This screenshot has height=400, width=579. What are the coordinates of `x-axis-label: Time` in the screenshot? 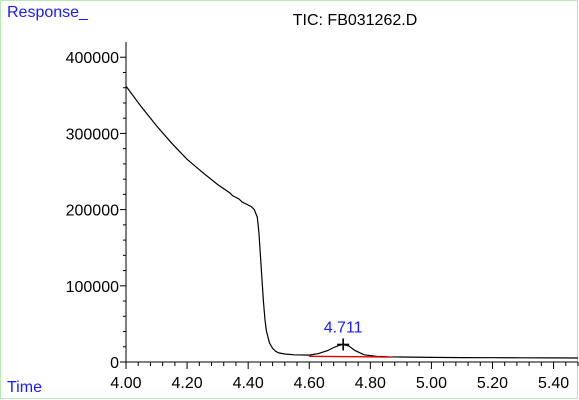 It's located at (24, 387).